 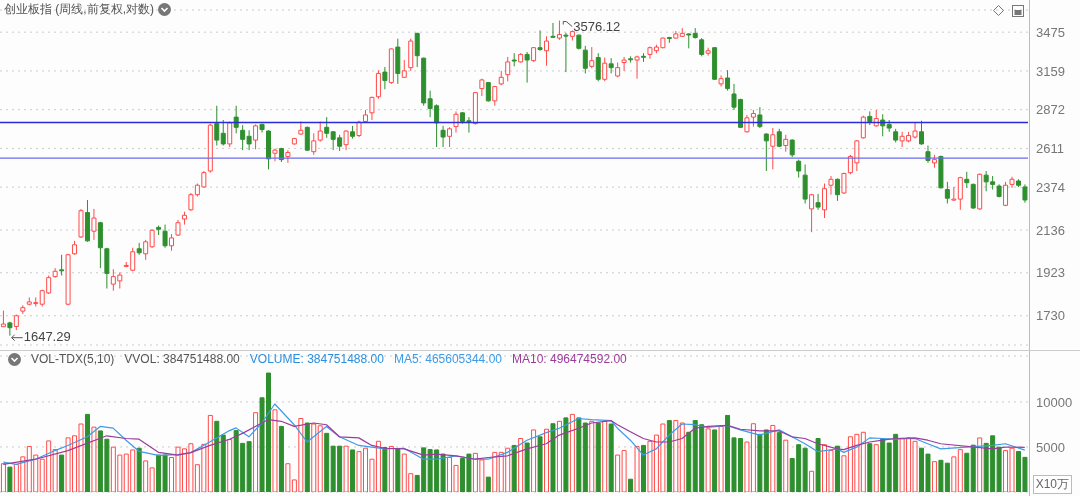 What do you see at coordinates (1050, 71) in the screenshot?
I see `y-tick-label: 3159` at bounding box center [1050, 71].